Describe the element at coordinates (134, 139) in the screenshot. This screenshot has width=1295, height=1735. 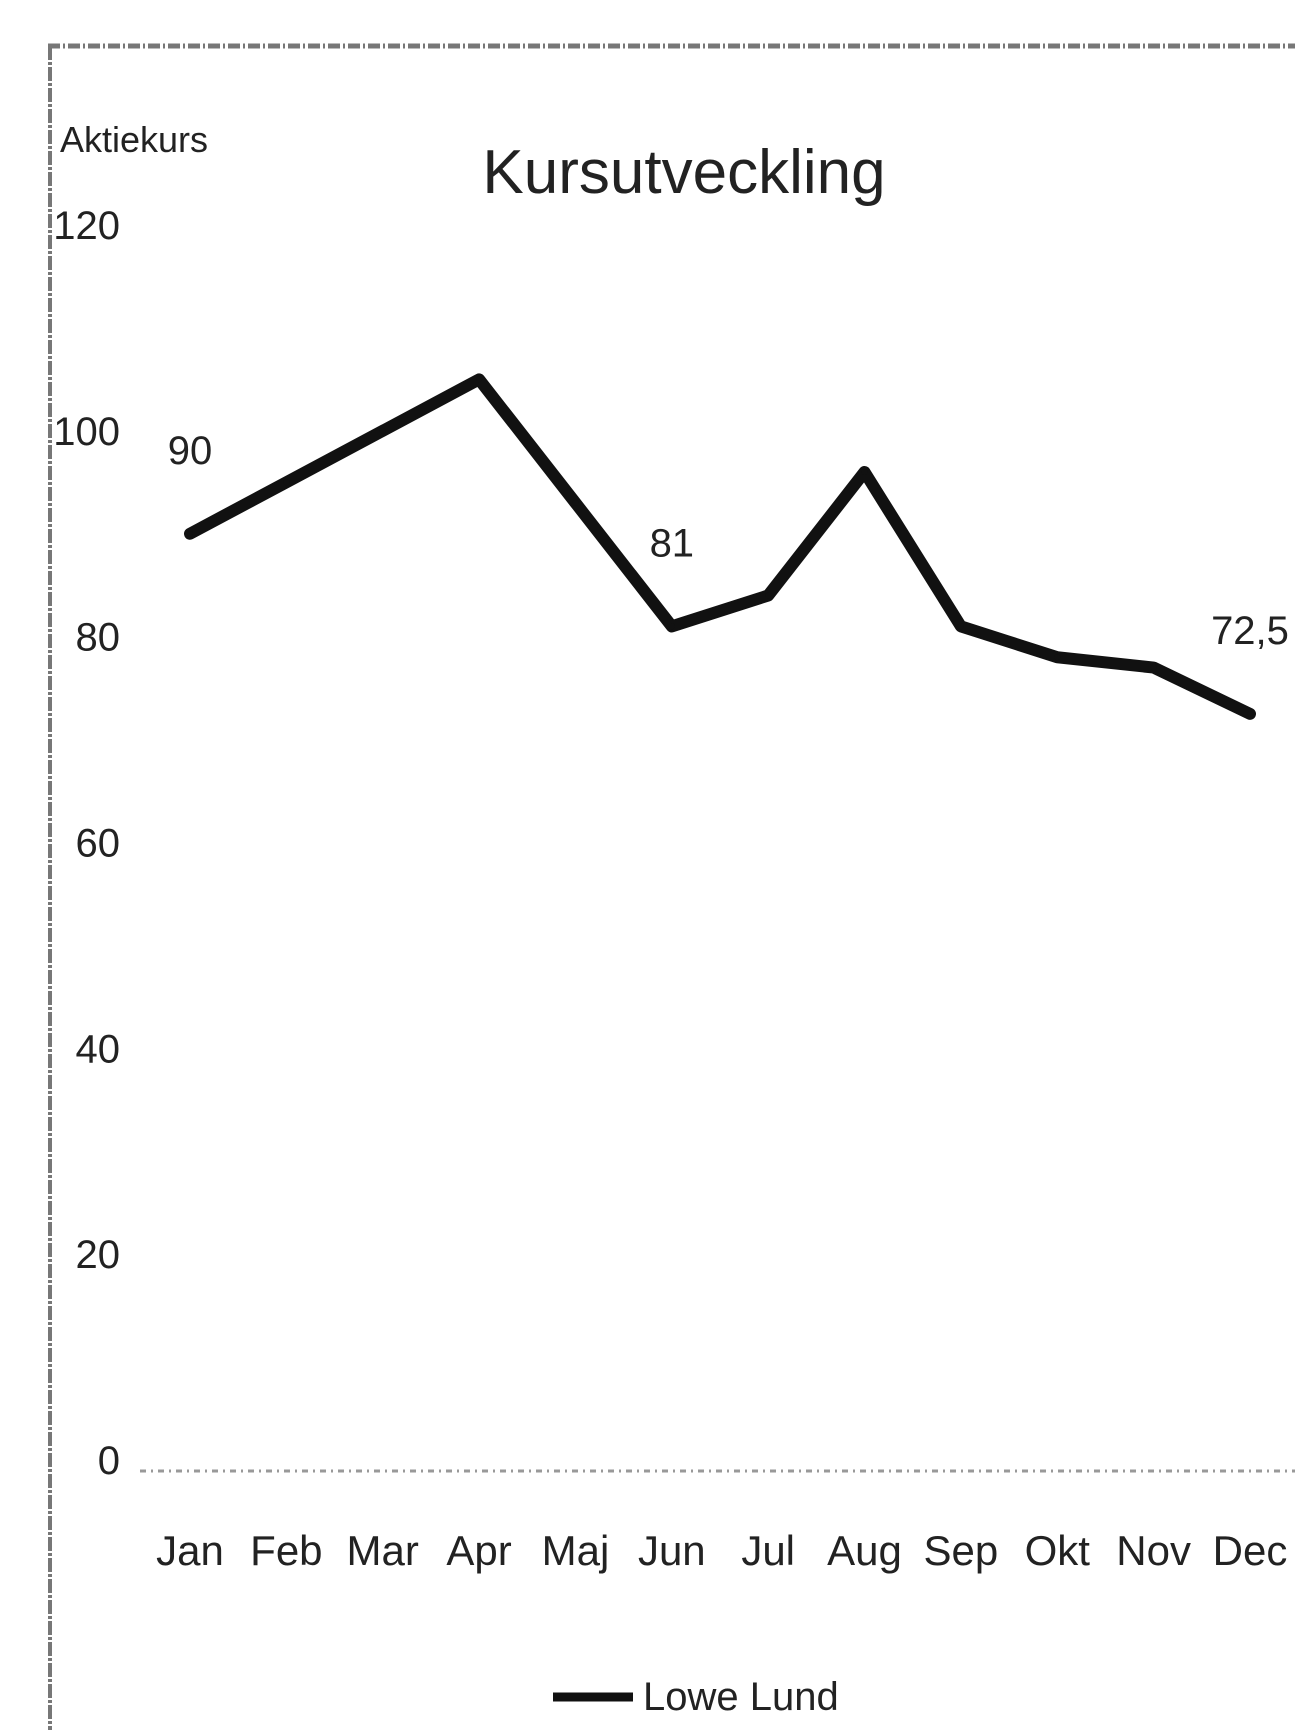
I see `y-axis-label: Aktiekurs` at that location.